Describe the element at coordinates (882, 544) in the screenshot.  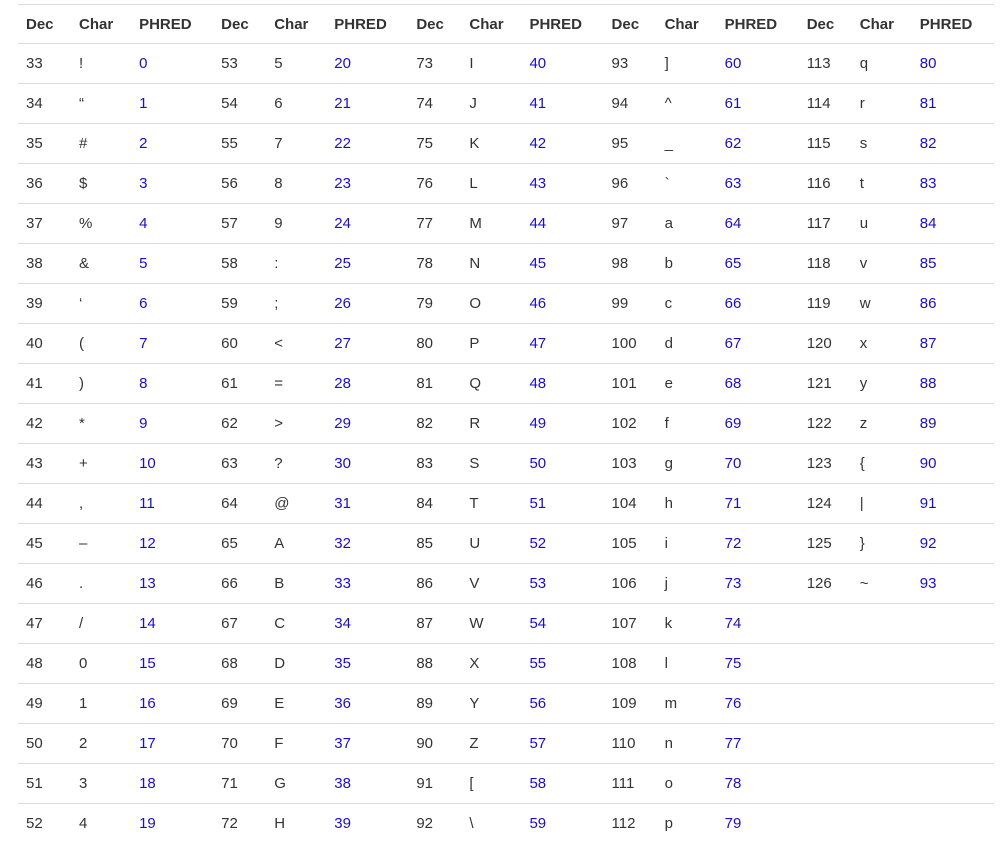
I see `char-cell: }` at that location.